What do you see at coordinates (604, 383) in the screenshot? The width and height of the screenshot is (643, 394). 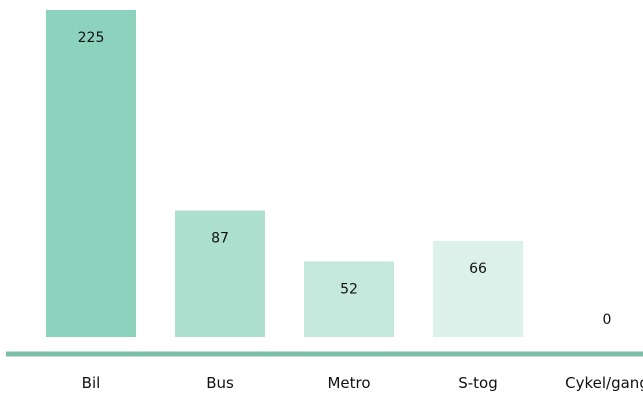 I see `category-label: Cykel/gang` at bounding box center [604, 383].